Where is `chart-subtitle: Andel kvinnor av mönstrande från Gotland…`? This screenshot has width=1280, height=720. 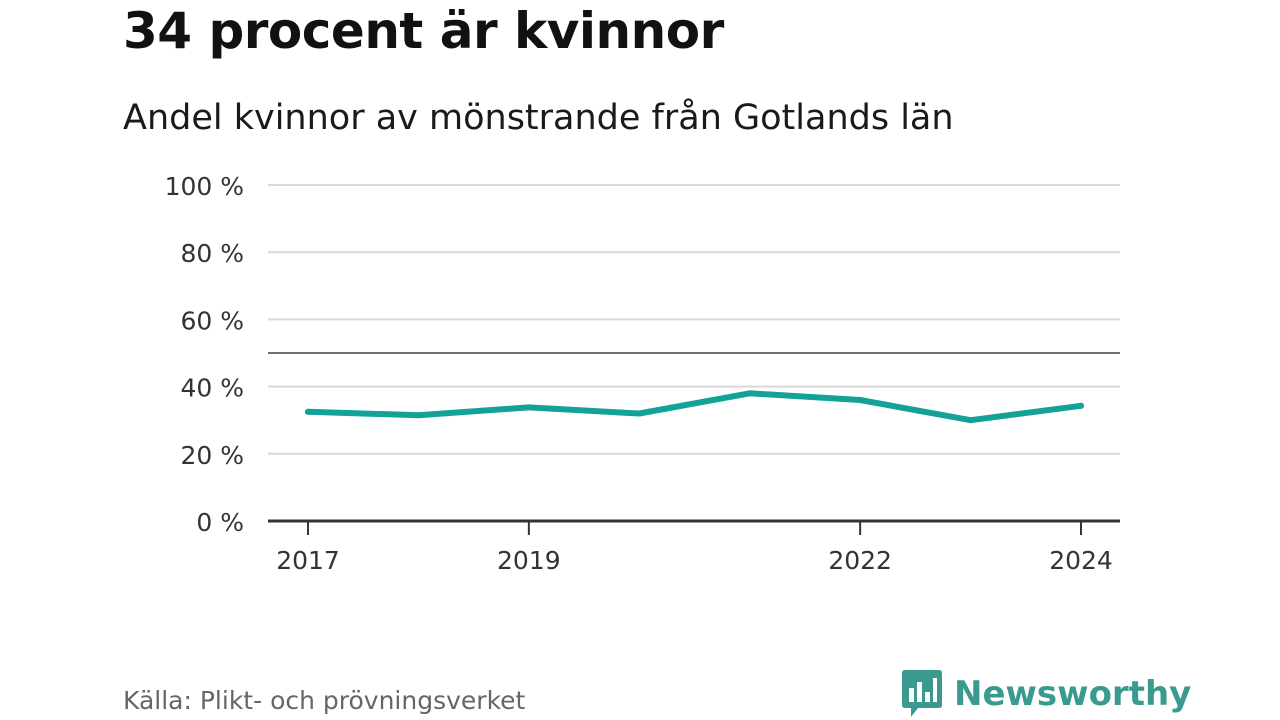
chart-subtitle: Andel kvinnor av mönstrande från Gotland… is located at coordinates (538, 118).